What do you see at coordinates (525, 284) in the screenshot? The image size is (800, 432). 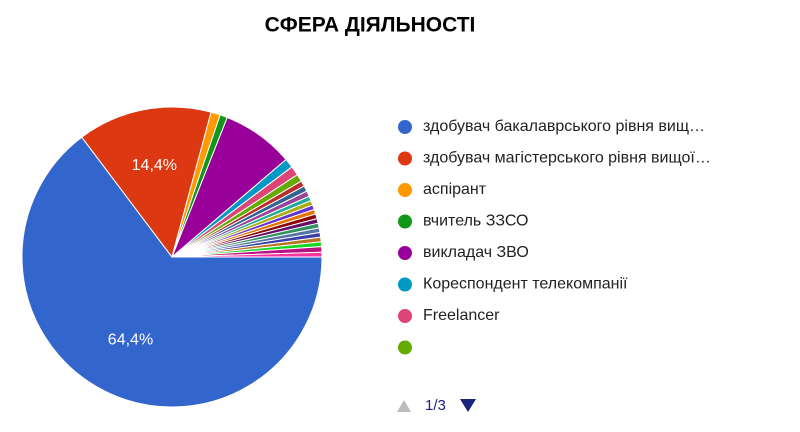 I see `legend-label: Кореспондент телекомпанії` at bounding box center [525, 284].